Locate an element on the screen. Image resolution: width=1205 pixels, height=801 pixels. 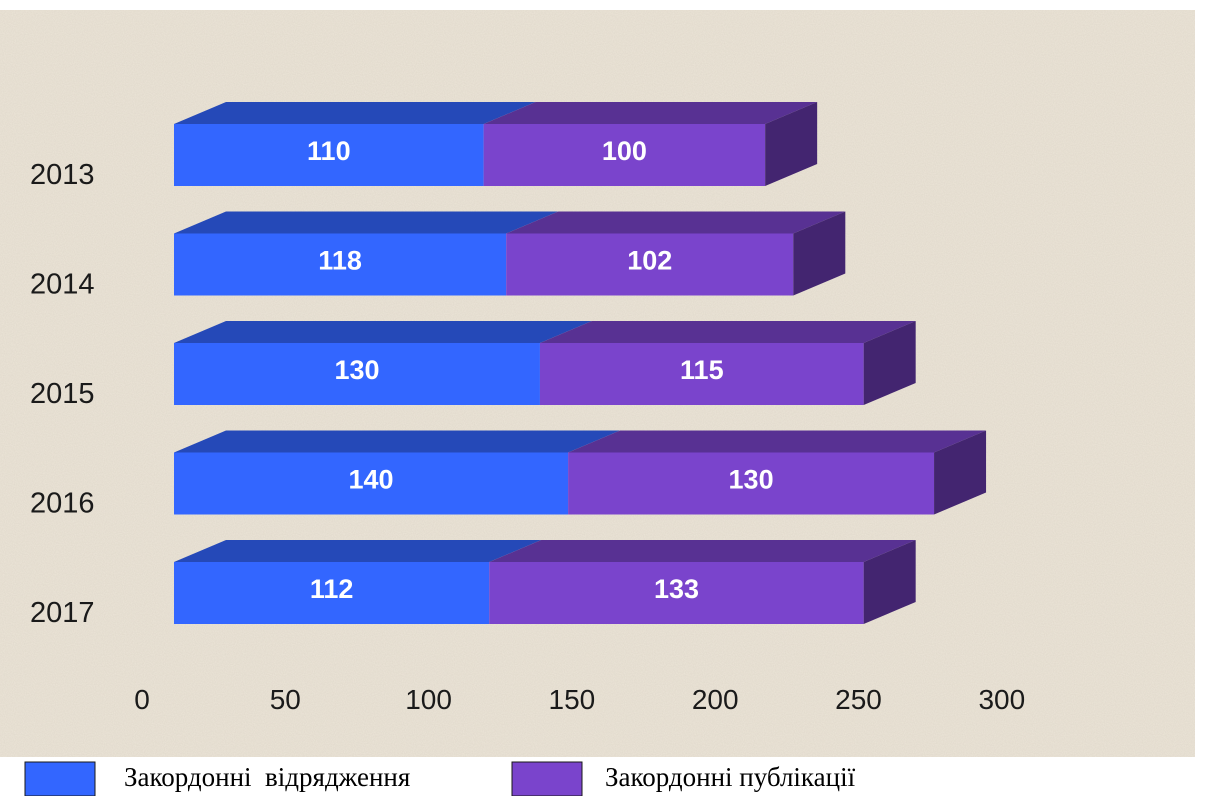
bar-2014-s0 is located at coordinates (340, 264).